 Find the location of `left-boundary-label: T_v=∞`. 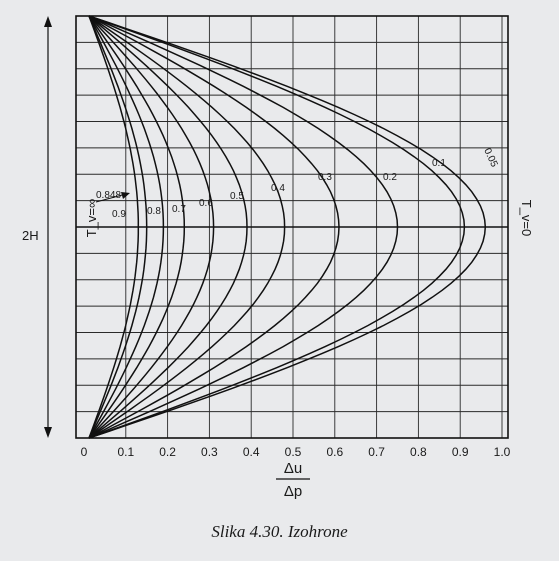

left-boundary-label: T_v=∞ is located at coordinates (91, 218).